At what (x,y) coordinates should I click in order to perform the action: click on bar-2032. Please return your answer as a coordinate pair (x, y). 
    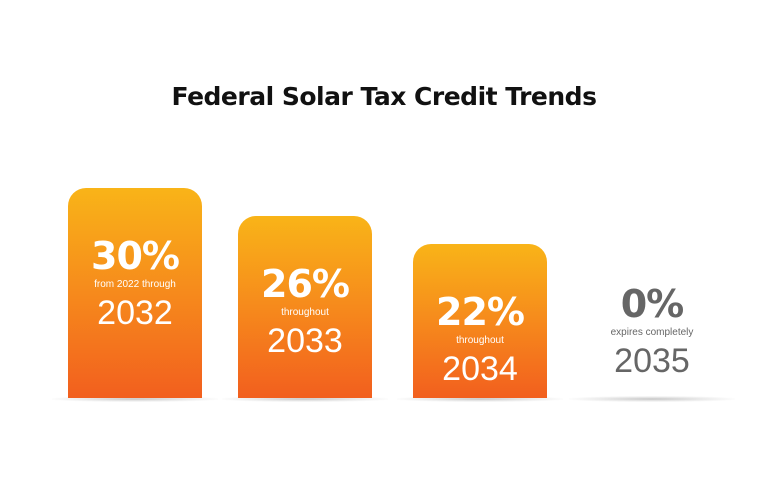
    Looking at the image, I should click on (135, 293).